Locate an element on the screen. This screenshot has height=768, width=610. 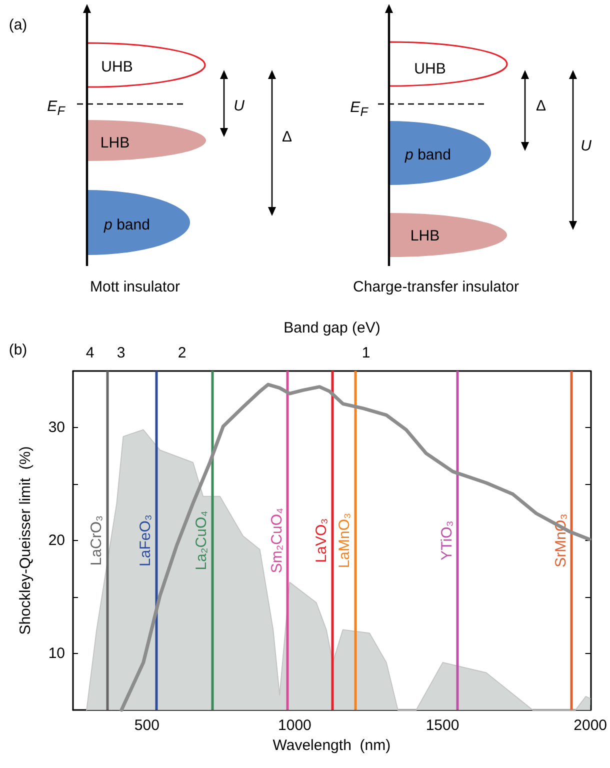
ref-line-label: YTiO₃ is located at coordinates (447, 540).